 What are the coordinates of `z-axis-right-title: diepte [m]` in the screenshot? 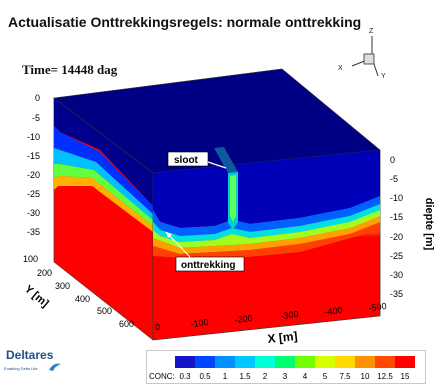 It's located at (428, 224).